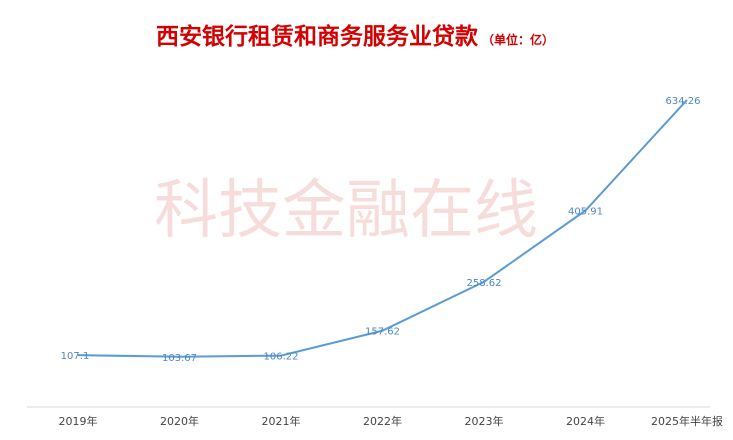 This screenshot has height=440, width=733. What do you see at coordinates (687, 421) in the screenshot?
I see `x-tick-label: 2025年半年报` at bounding box center [687, 421].